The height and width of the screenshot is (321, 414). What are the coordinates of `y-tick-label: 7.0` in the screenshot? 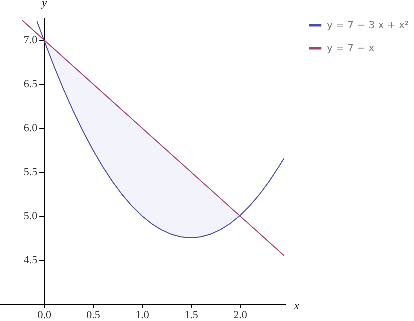 It's located at (31, 40).